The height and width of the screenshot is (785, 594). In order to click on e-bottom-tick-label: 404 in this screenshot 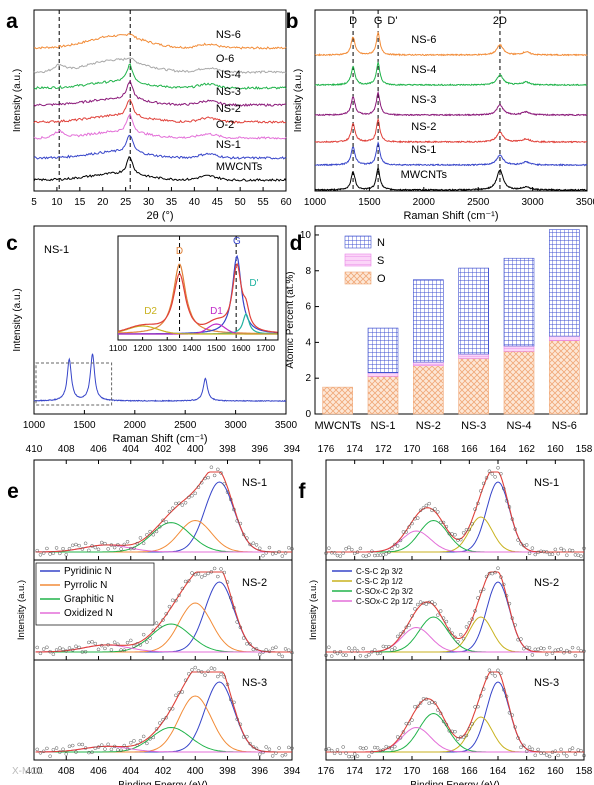, I will do `click(130, 771)`.